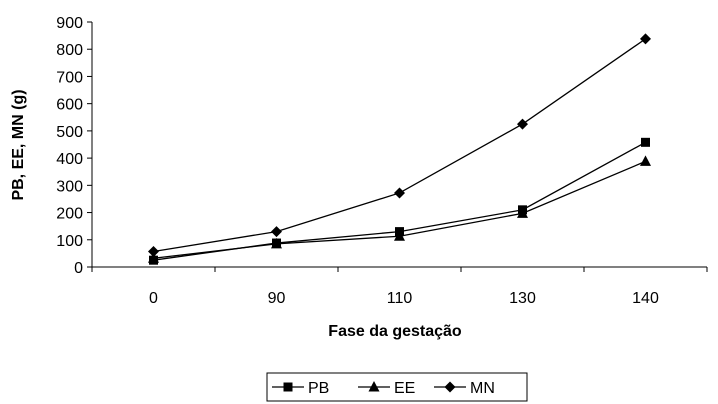  Describe the element at coordinates (645, 298) in the screenshot. I see `x-tick-label: 140` at that location.